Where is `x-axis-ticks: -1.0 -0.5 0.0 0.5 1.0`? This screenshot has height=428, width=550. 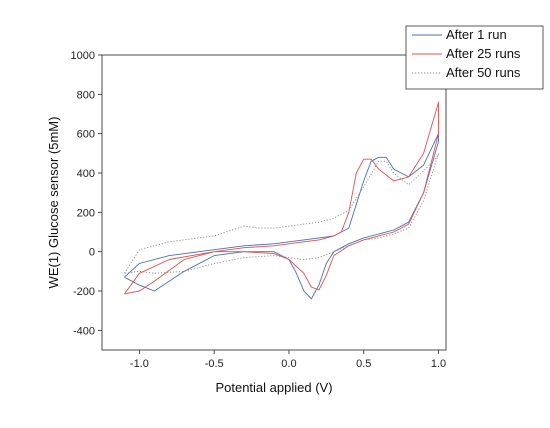 x-axis-ticks: -1.0 -0.5 0.0 0.5 1.0 is located at coordinates (288, 360).